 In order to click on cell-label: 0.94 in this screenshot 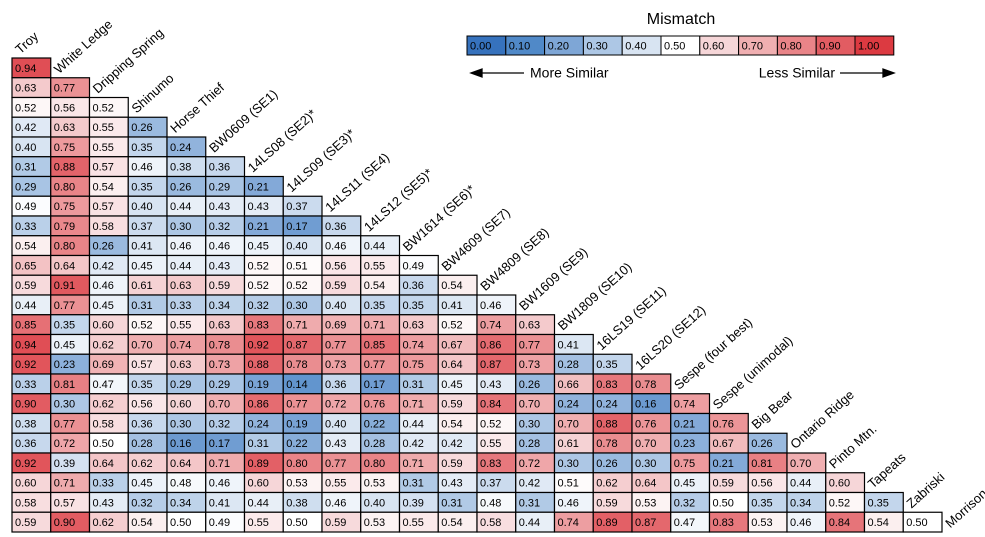, I will do `click(25, 345)`.